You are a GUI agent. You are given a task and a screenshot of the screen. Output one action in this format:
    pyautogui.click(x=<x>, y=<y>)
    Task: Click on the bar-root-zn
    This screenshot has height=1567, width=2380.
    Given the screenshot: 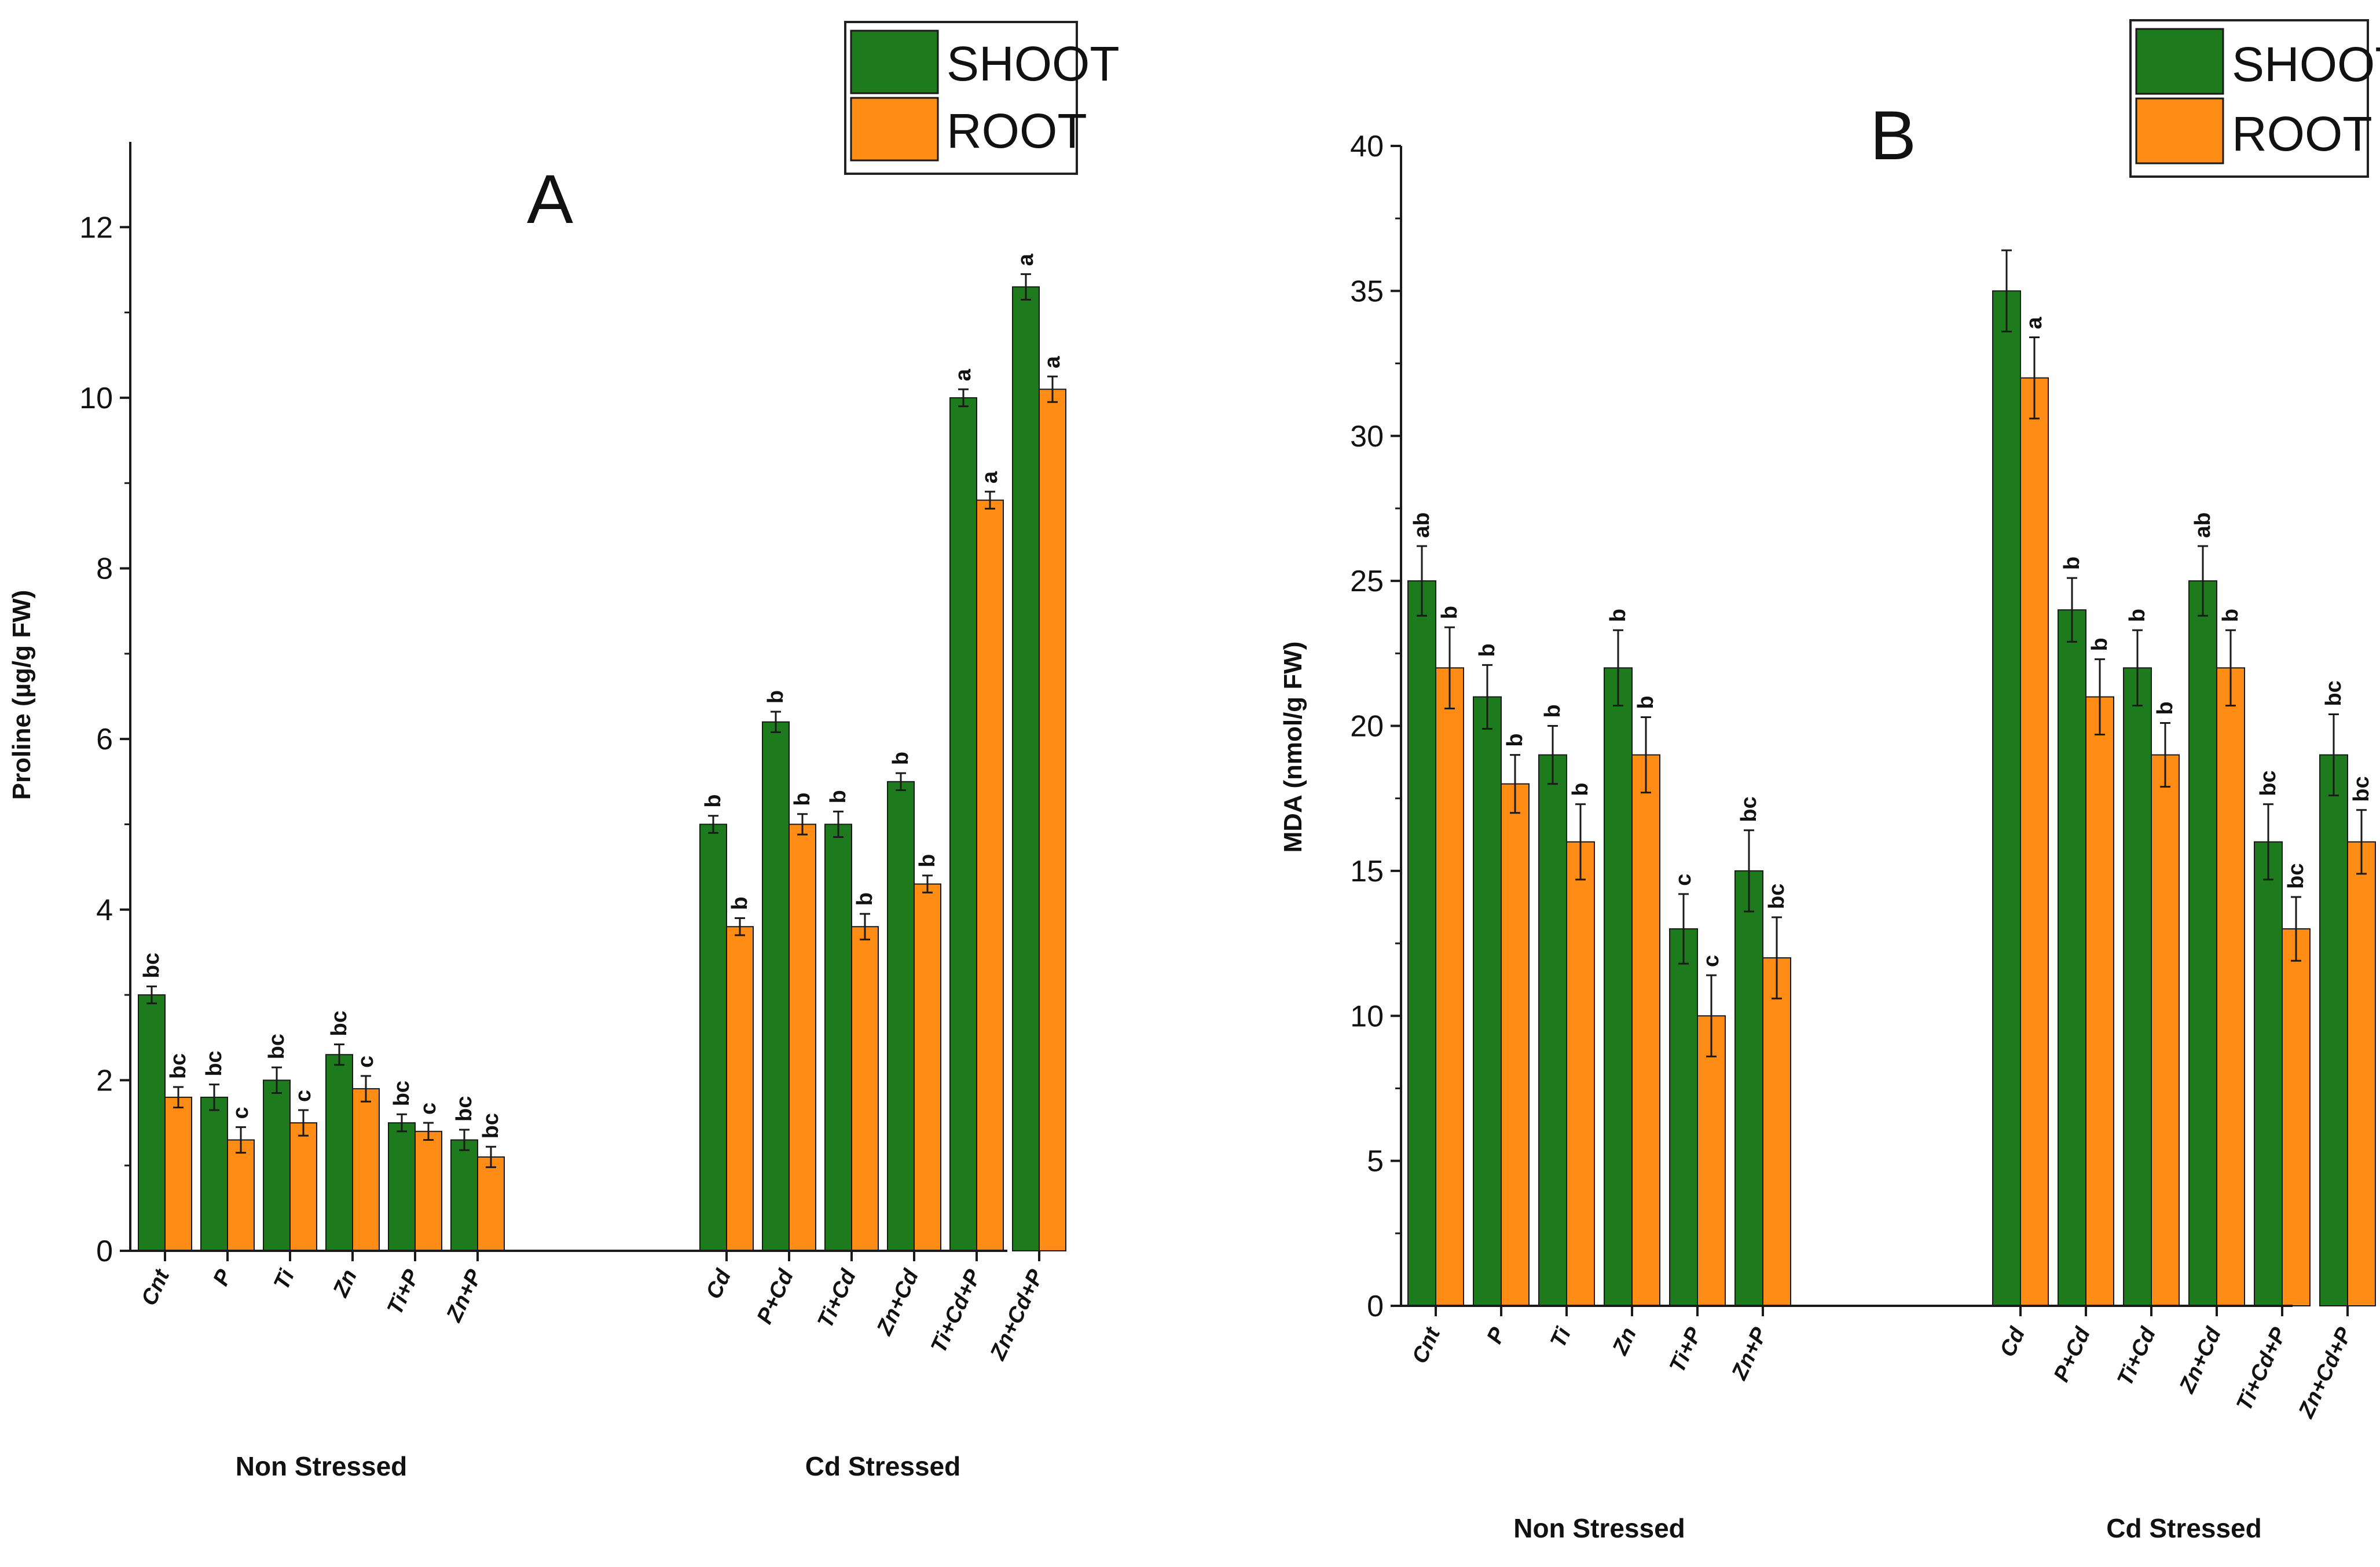 What is the action you would take?
    pyautogui.click(x=1646, y=1030)
    